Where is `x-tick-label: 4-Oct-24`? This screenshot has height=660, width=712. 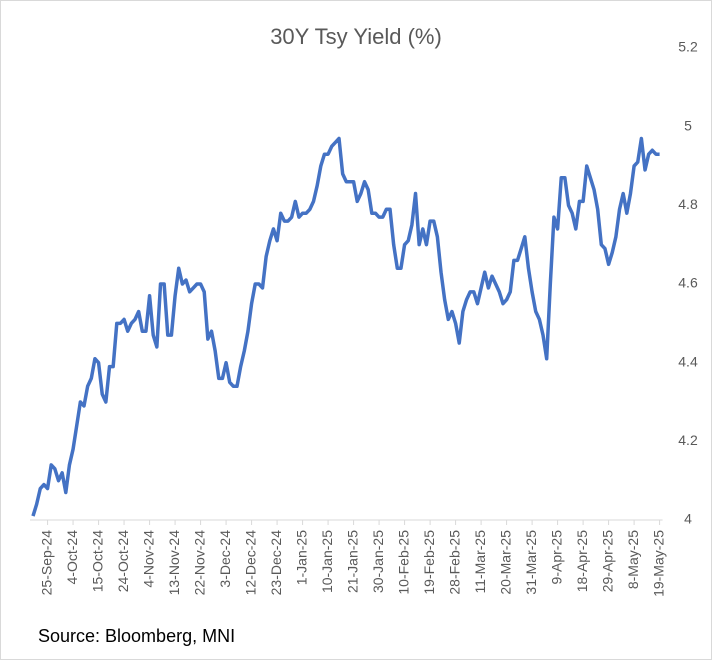
x-tick-label: 4-Oct-24 is located at coordinates (72, 557).